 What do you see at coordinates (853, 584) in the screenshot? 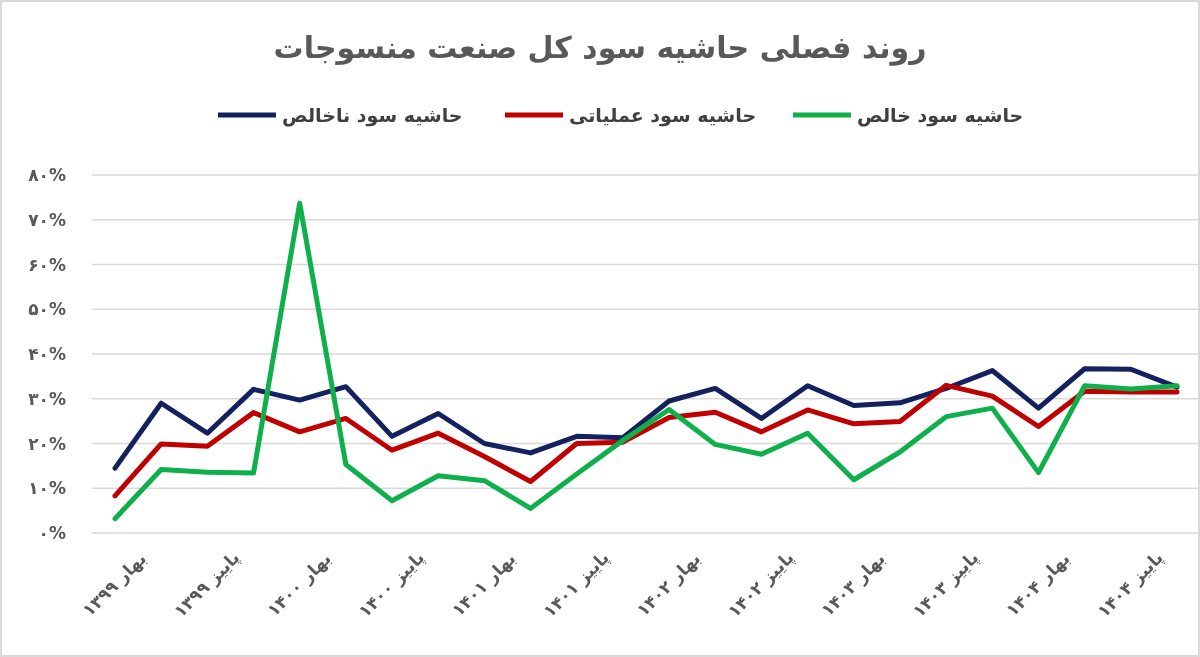
I see `x-tick-label: بهار ۱۴۰۳` at bounding box center [853, 584].